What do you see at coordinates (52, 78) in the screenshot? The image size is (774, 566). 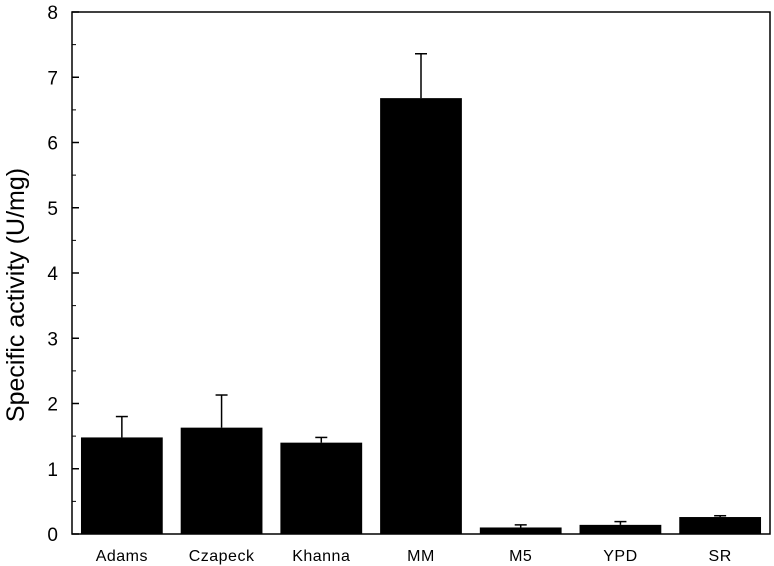 I see `y-tick-label: 7` at bounding box center [52, 78].